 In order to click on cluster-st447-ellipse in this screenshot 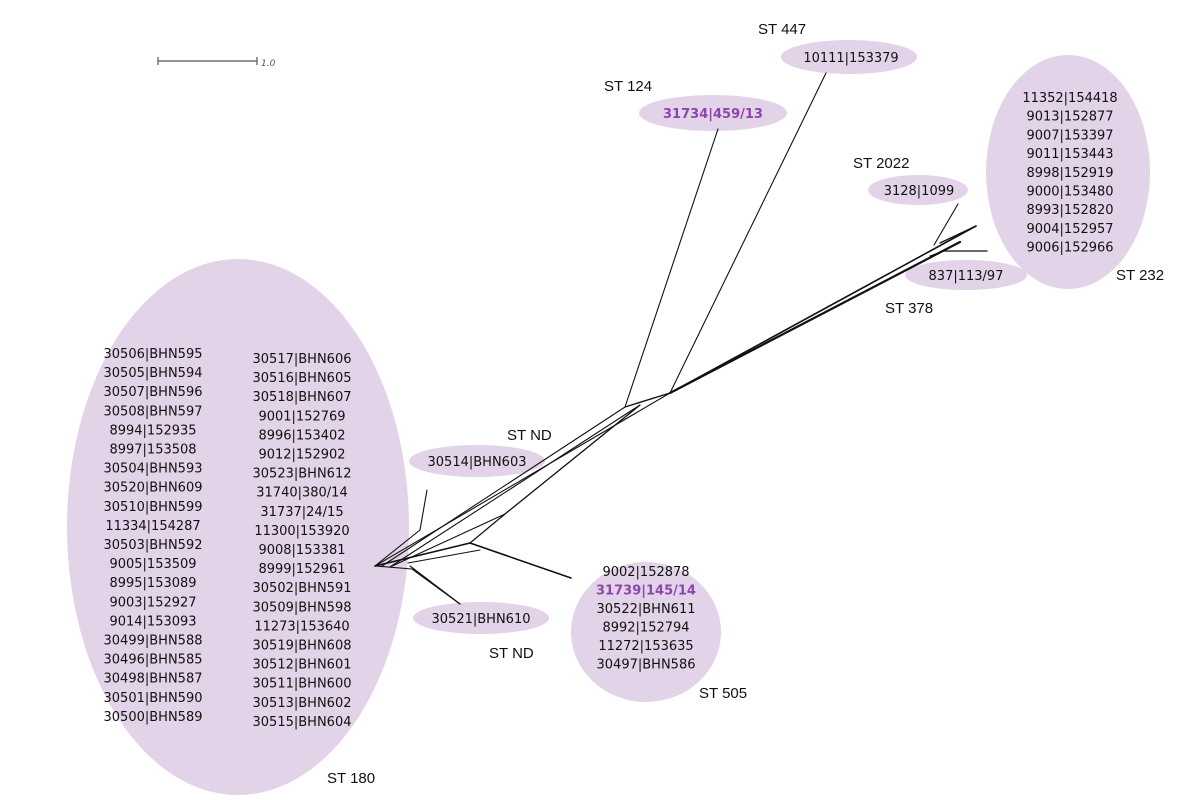, I will do `click(849, 57)`.